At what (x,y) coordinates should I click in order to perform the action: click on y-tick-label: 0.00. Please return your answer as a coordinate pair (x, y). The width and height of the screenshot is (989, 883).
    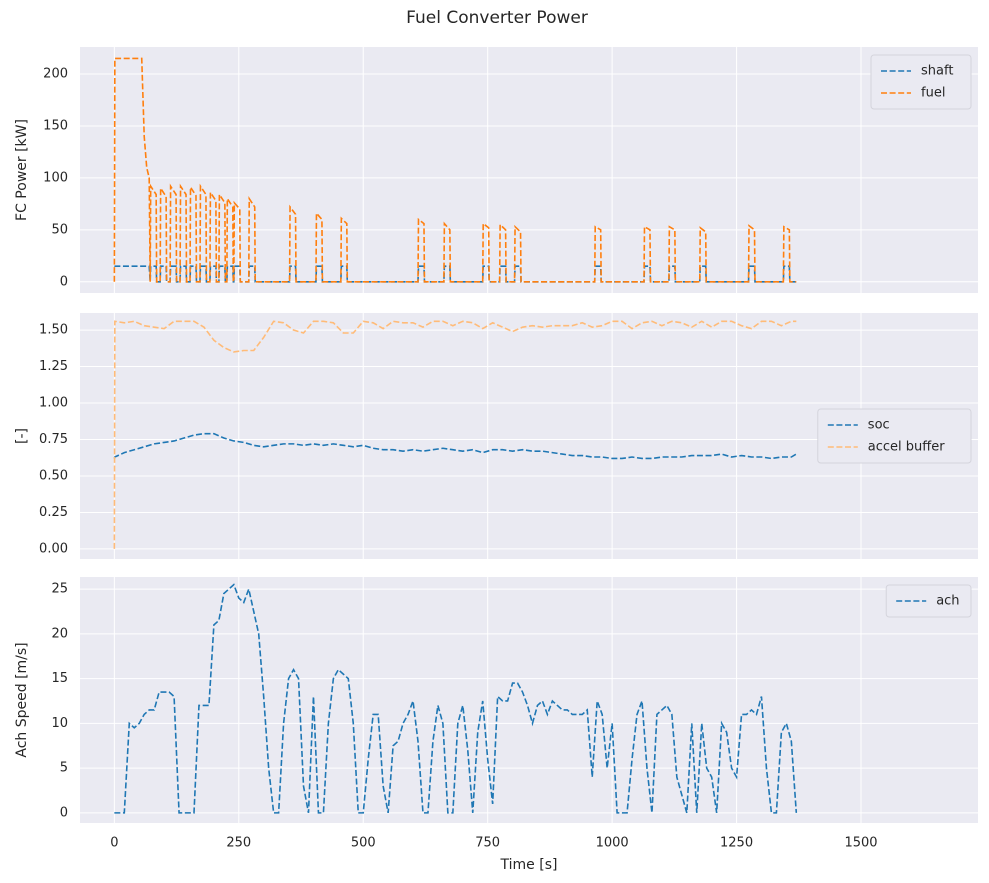
    Looking at the image, I should click on (53, 548).